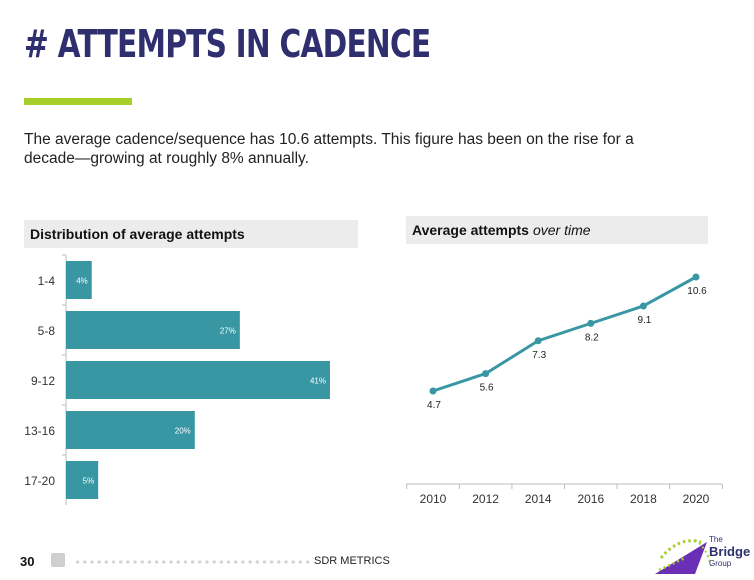 The width and height of the screenshot is (754, 580). I want to click on trend-chart-header: Average attempts over time, so click(557, 230).